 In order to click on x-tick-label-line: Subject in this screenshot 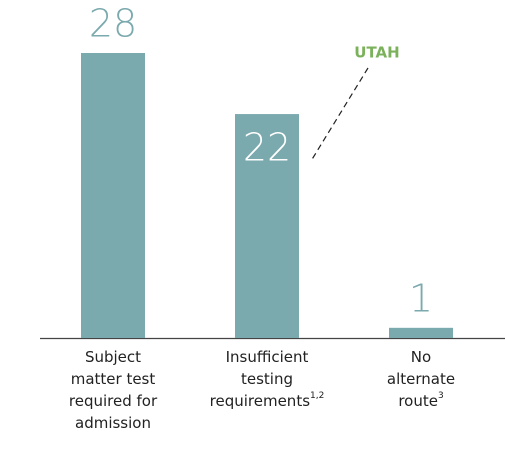, I will do `click(113, 357)`.